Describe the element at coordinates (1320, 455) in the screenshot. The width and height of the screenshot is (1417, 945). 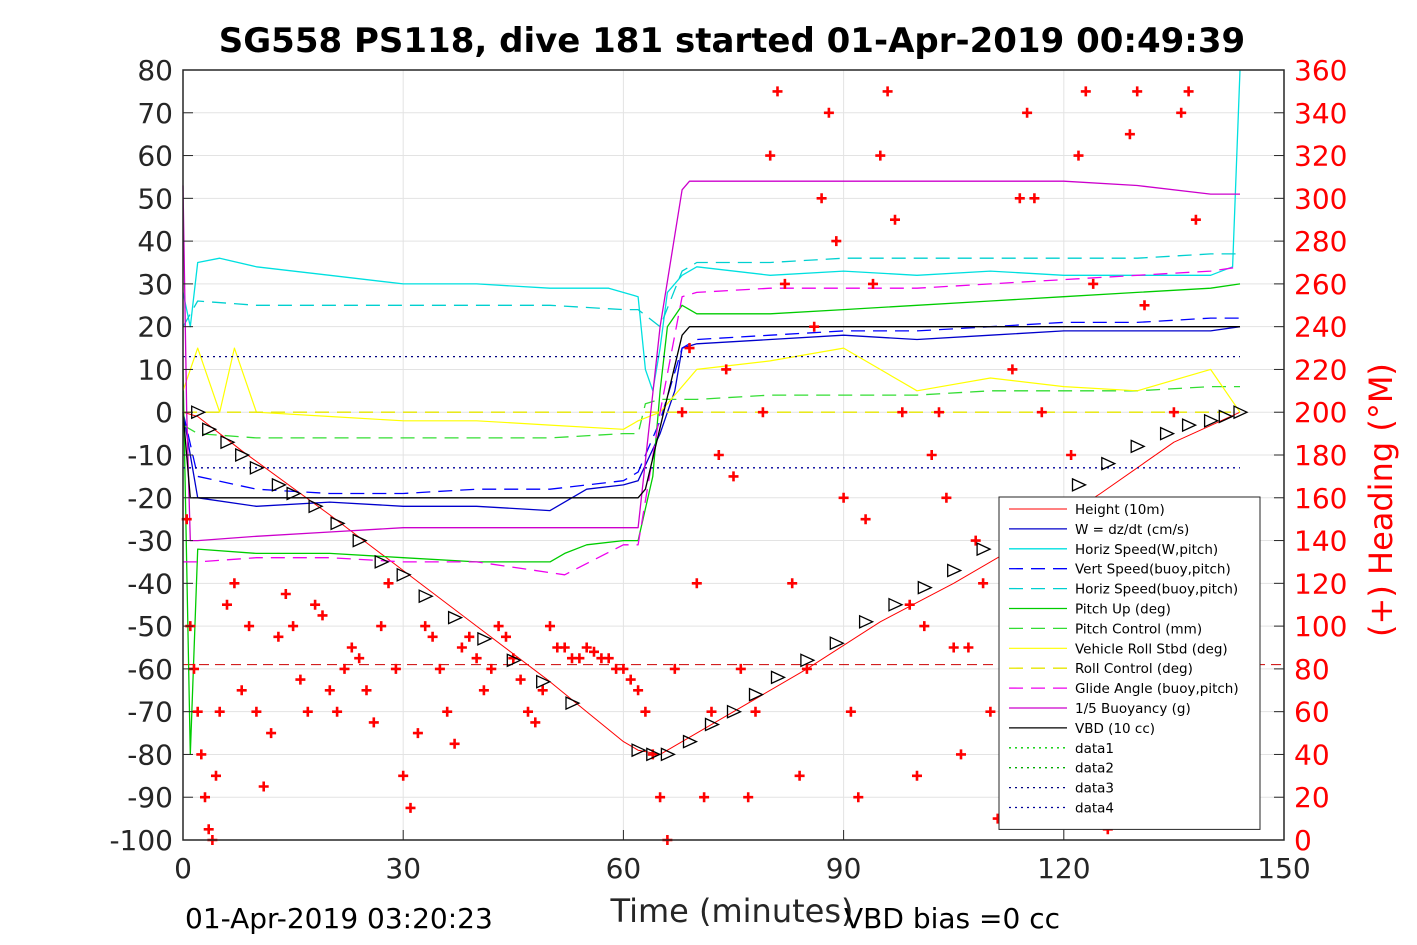
I see `y2-tick-180: 180` at that location.